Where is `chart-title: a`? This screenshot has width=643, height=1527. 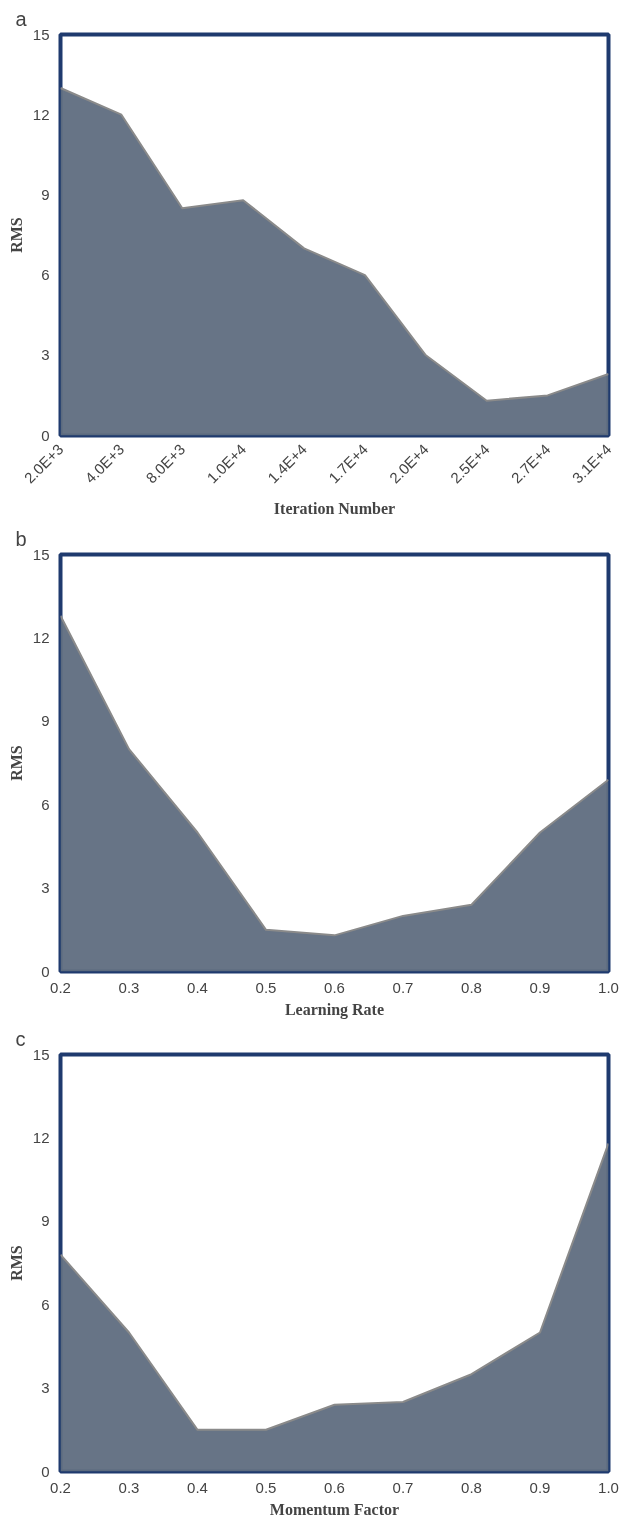
chart-title: a is located at coordinates (21, 18).